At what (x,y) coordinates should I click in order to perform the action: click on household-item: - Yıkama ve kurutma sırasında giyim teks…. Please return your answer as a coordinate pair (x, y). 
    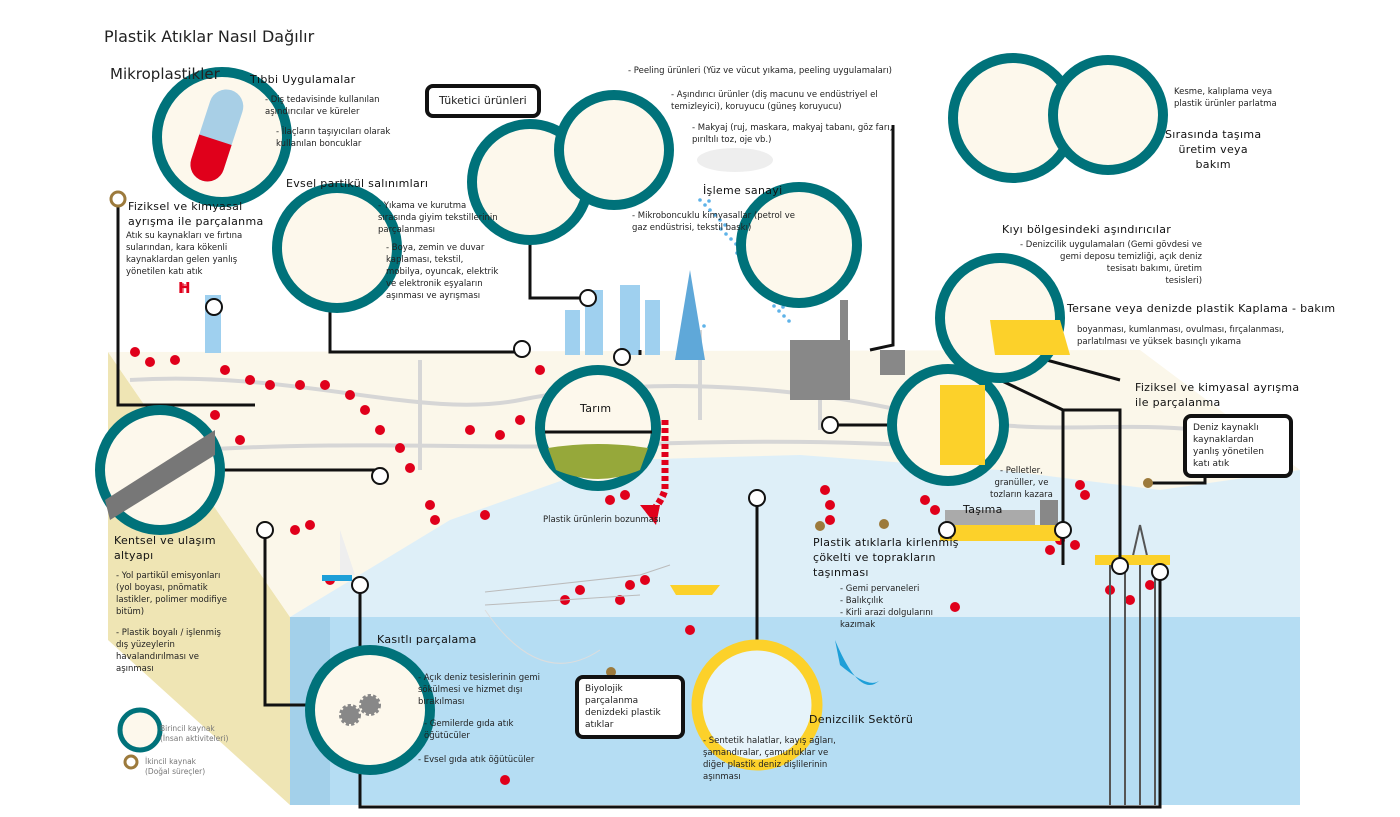
    Looking at the image, I should click on (438, 218).